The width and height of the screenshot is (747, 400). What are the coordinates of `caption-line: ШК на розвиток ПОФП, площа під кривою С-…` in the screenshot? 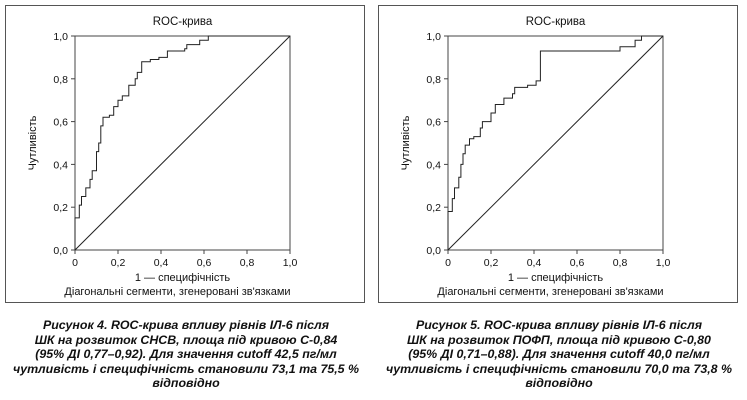 It's located at (559, 339).